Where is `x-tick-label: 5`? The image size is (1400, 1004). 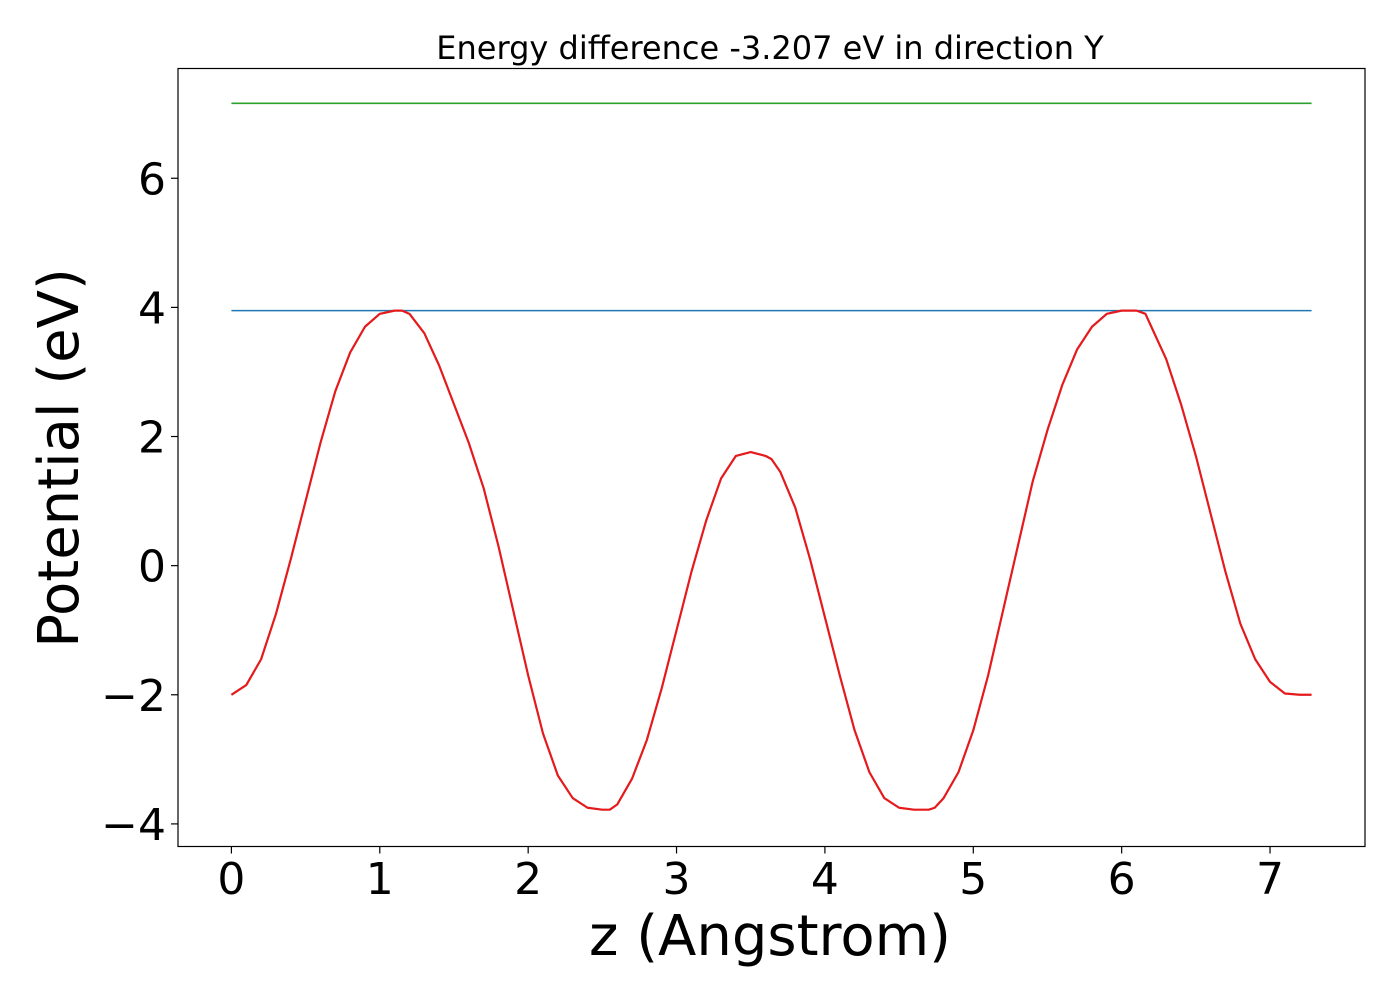
x-tick-label: 5 is located at coordinates (973, 879).